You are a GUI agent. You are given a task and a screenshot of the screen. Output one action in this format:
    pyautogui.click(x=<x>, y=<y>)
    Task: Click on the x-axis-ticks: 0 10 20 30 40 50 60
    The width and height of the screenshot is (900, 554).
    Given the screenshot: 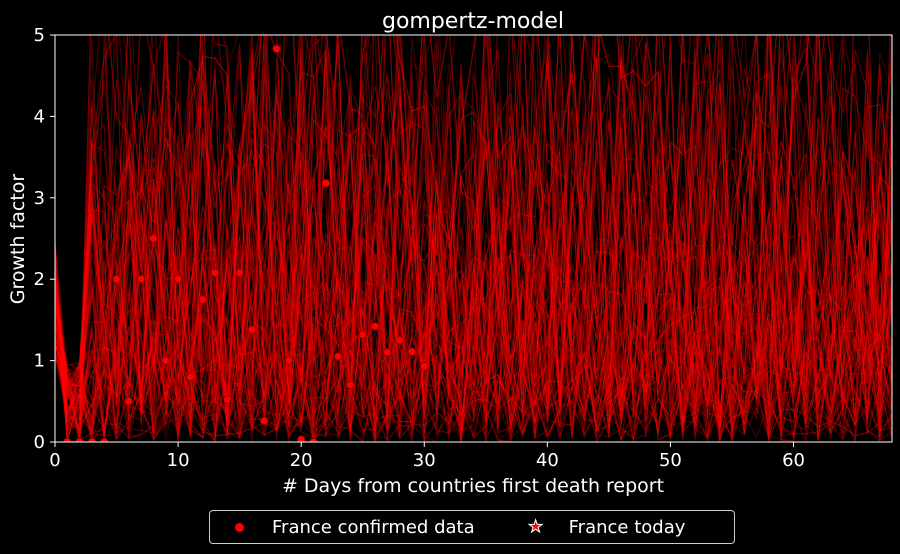 What is the action you would take?
    pyautogui.click(x=427, y=456)
    